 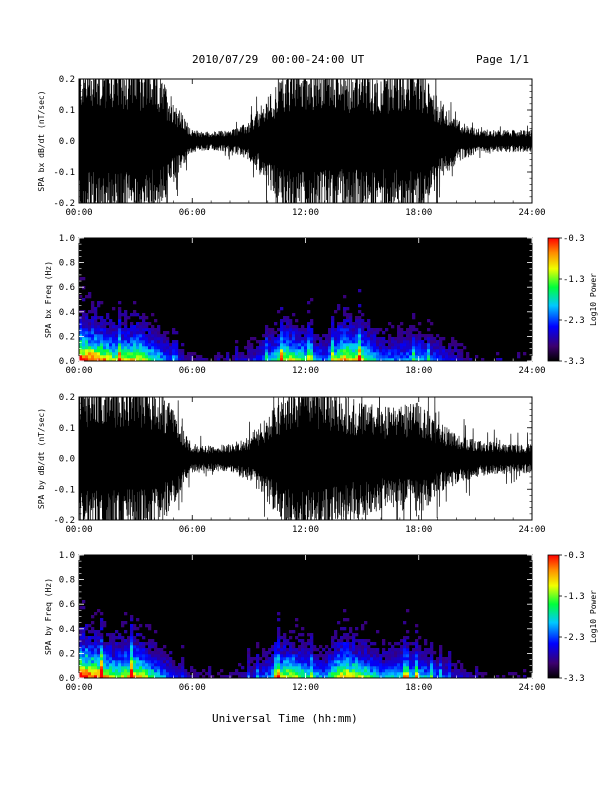 I want to click on page-title: 2010/07/29 00:00-24:00 UT, so click(x=278, y=59).